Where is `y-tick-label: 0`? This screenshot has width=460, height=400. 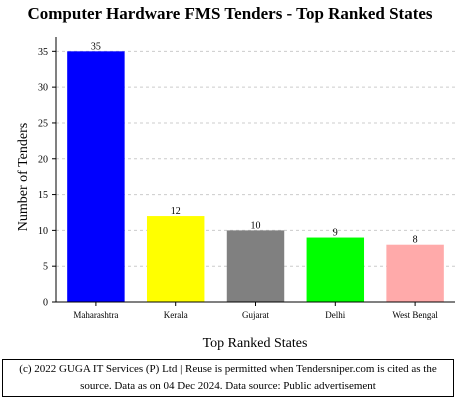 y-tick-label: 0 is located at coordinates (45, 303).